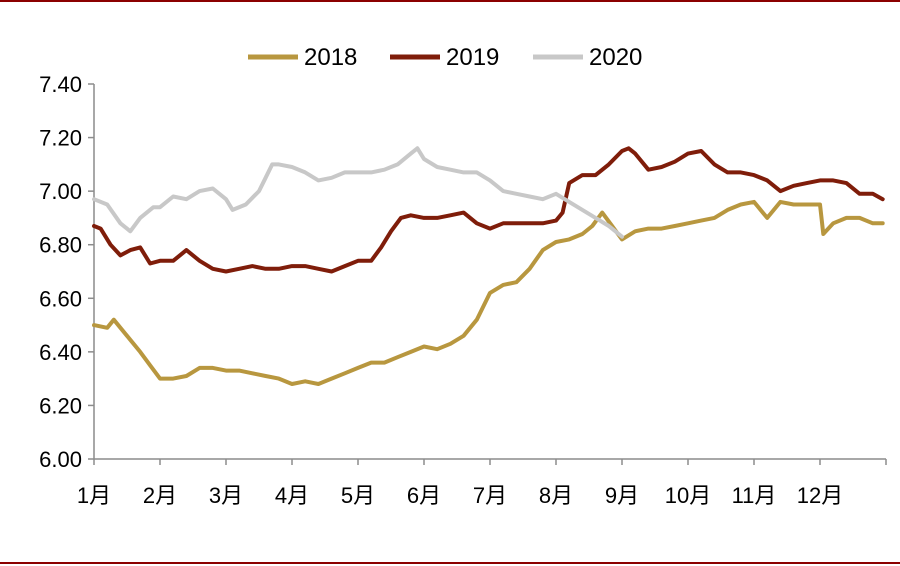 The image size is (900, 566). Describe the element at coordinates (60, 191) in the screenshot. I see `y-tick-label: 7.00` at that location.